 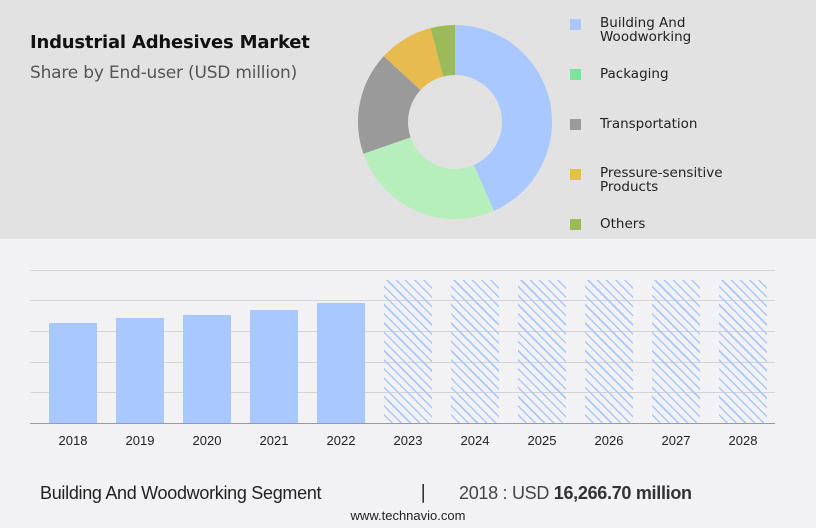 What do you see at coordinates (634, 74) in the screenshot?
I see `legend-label: Packaging` at bounding box center [634, 74].